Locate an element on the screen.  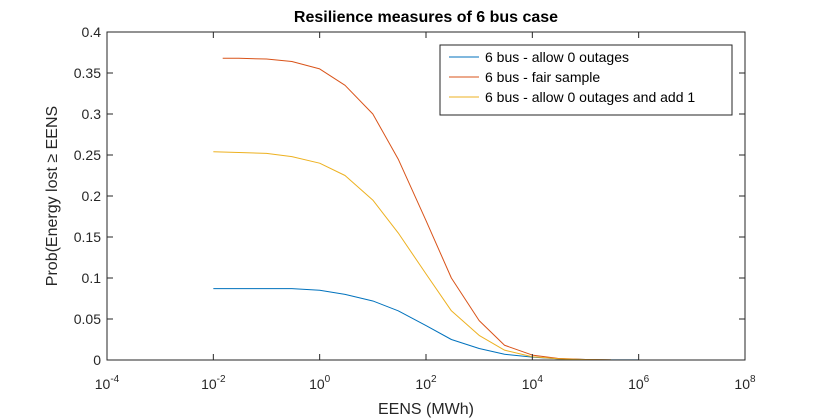
x-tick-label: 10⁻⁴ is located at coordinates (107, 383).